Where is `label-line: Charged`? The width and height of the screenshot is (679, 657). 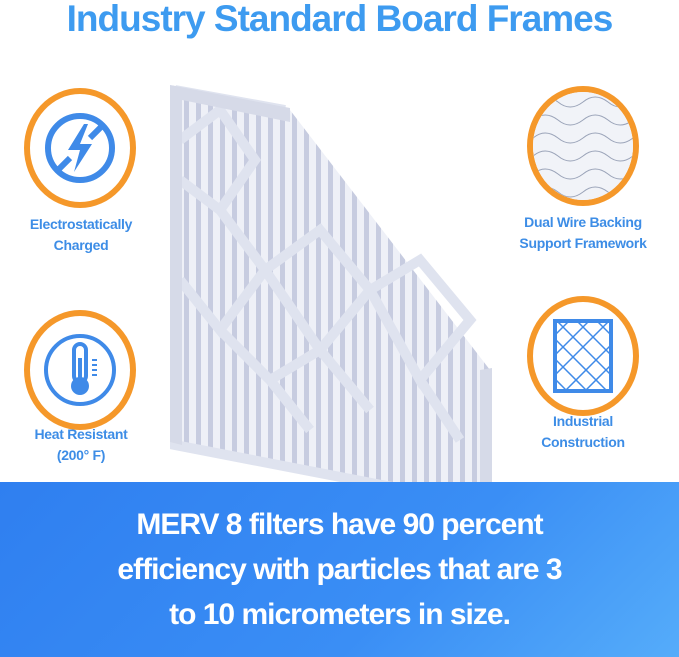
label-line: Charged is located at coordinates (81, 245).